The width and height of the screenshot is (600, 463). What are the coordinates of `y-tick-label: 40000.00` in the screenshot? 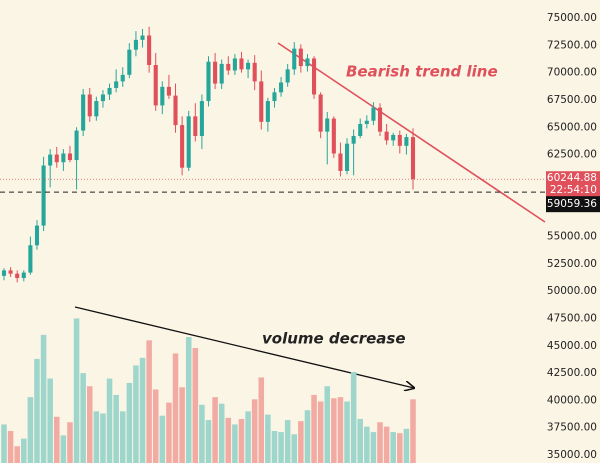 It's located at (572, 400).